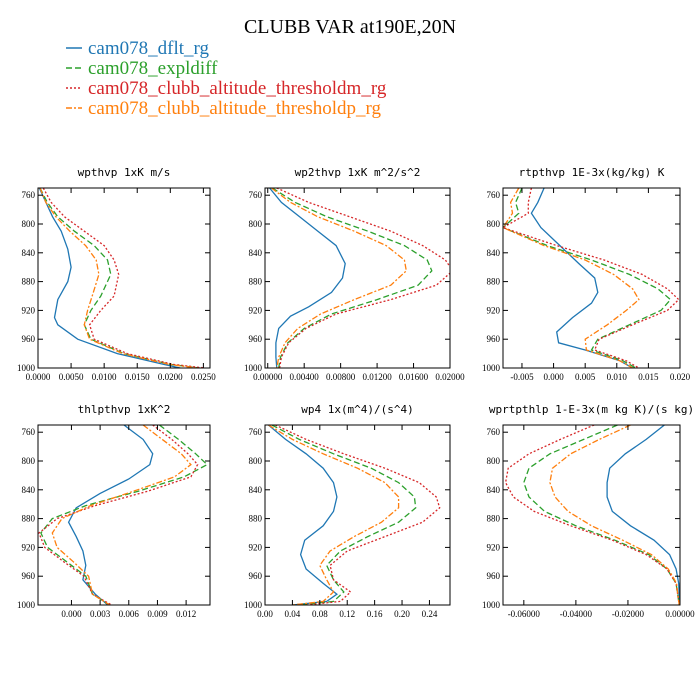 The width and height of the screenshot is (700, 700). What do you see at coordinates (628, 614) in the screenshot?
I see `x-tick-label: -0.02000` at bounding box center [628, 614].